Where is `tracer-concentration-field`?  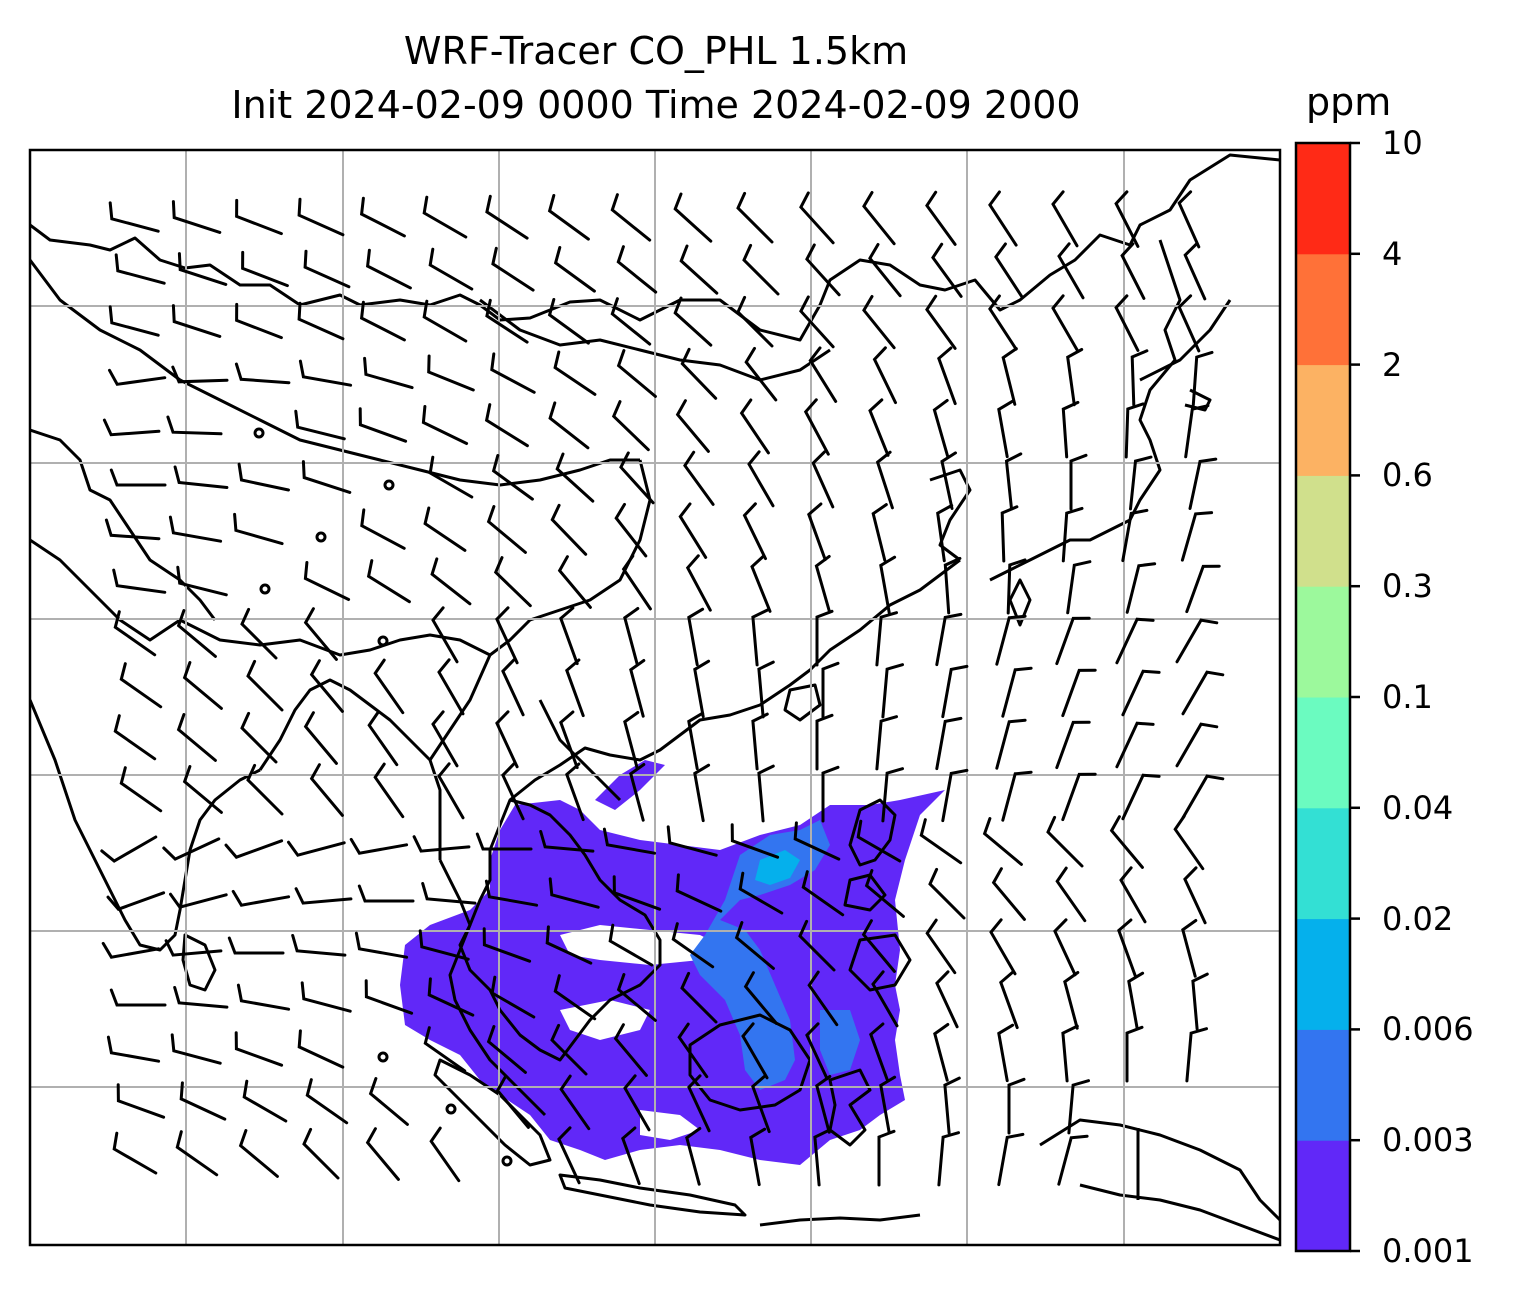
tracer-concentration-field is located at coordinates (672, 962).